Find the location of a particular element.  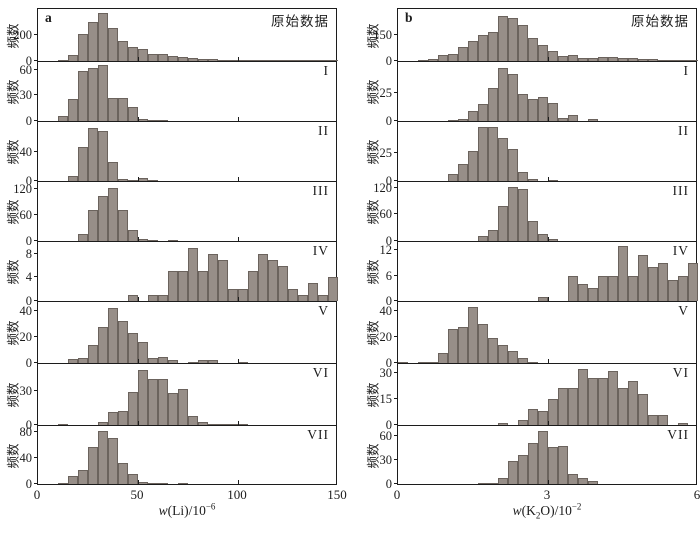

x-axis-title-part: −6 is located at coordinates (210, 506).